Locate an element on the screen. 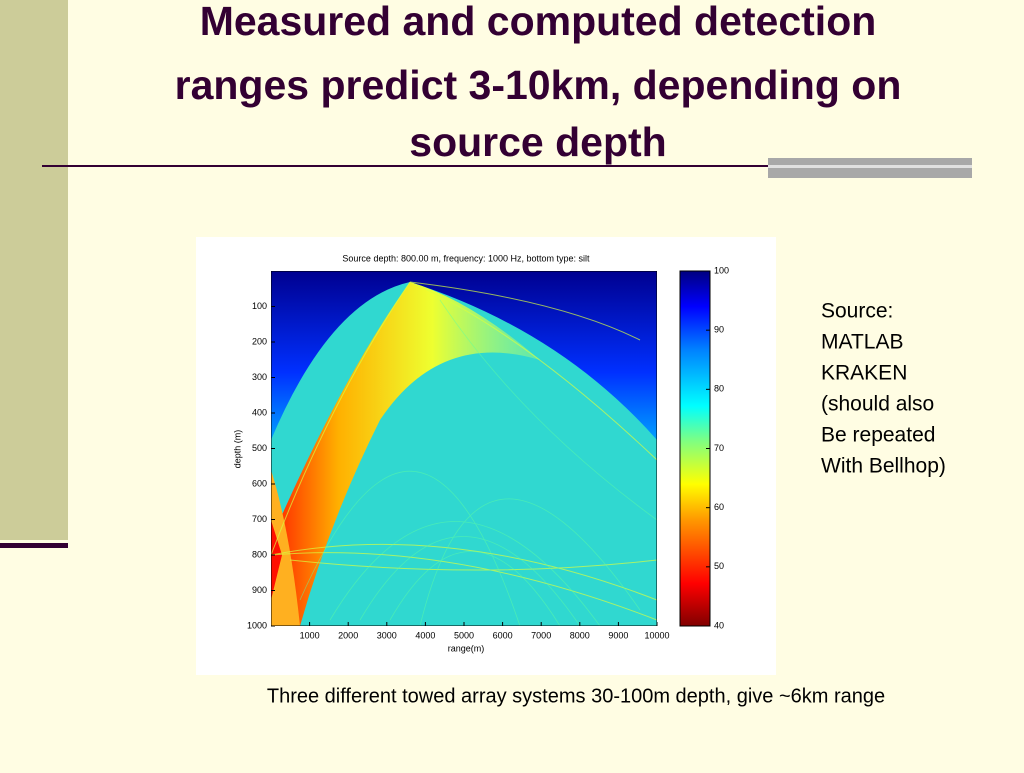  y-tick-label: 800 is located at coordinates (259, 554).